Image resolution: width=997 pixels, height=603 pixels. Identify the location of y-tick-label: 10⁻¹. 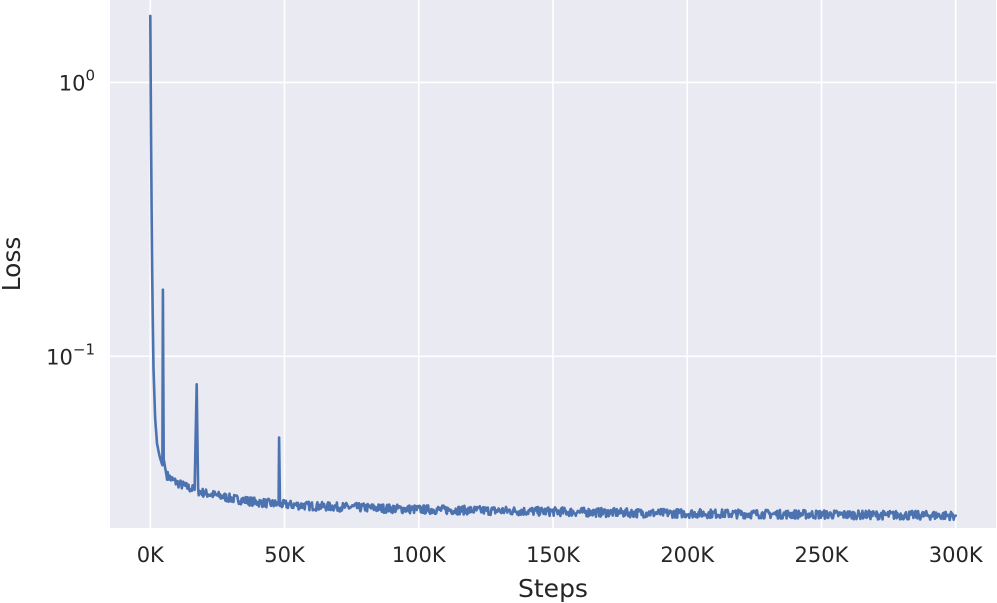
(70, 354).